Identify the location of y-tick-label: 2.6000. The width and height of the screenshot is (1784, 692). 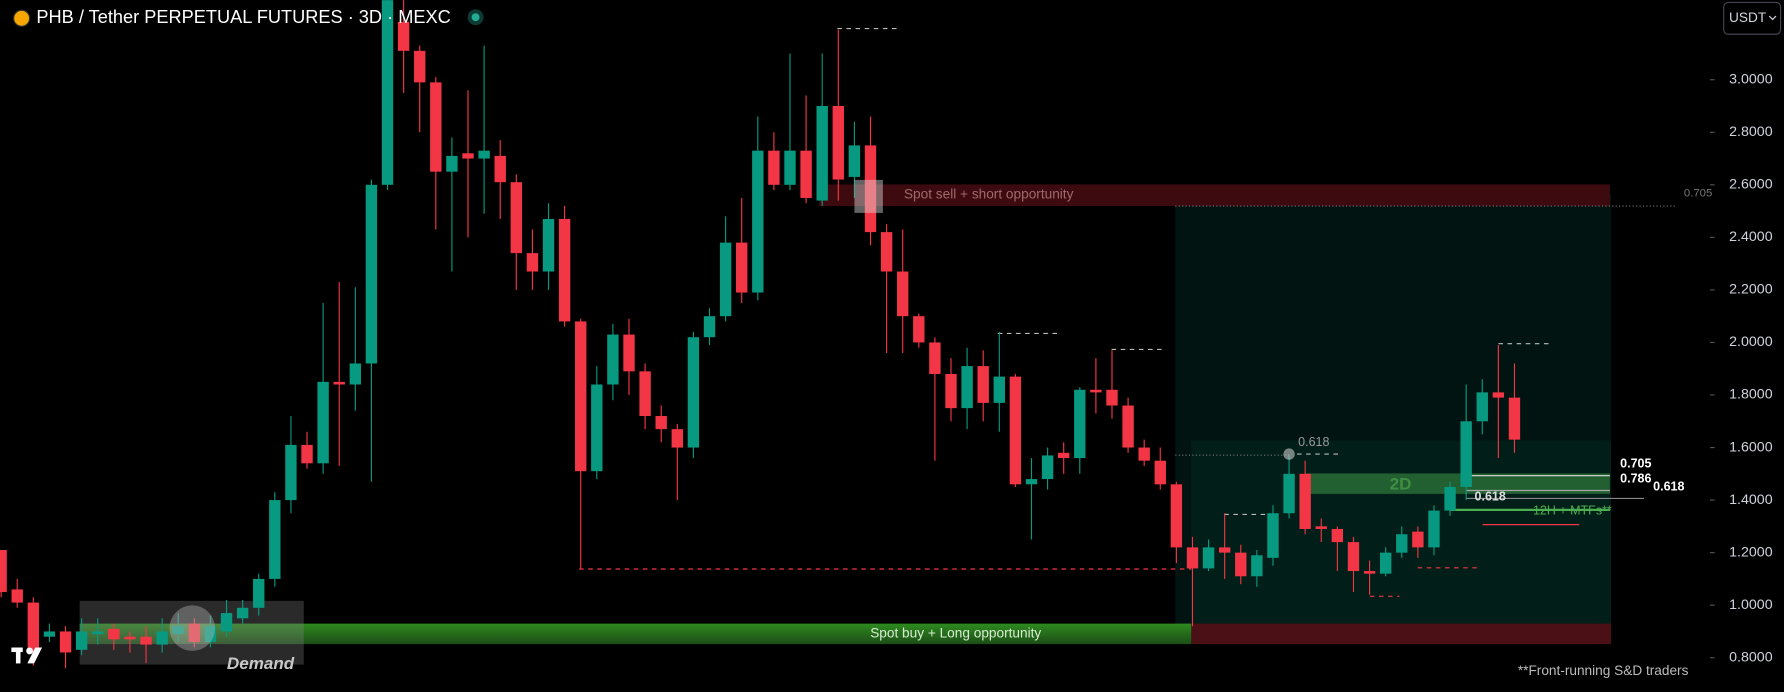
(1751, 185).